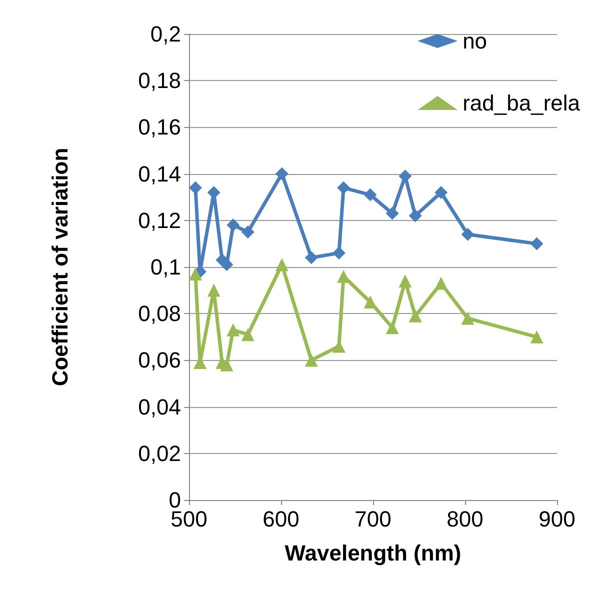 This screenshot has height=603, width=595. What do you see at coordinates (475, 41) in the screenshot?
I see `legend-label: no` at bounding box center [475, 41].